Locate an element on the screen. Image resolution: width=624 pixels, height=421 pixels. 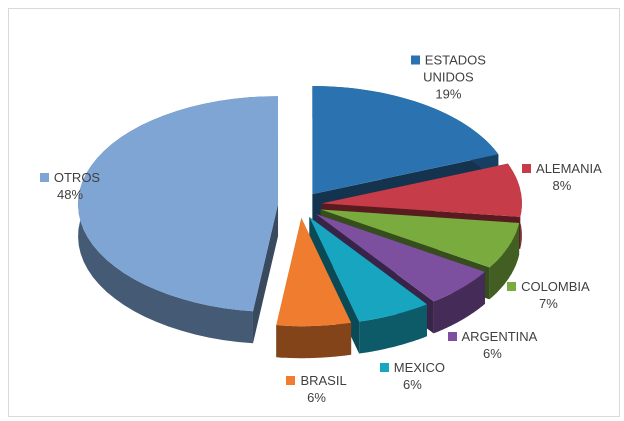
data-label: ARGENTINA 6% is located at coordinates (492, 345).